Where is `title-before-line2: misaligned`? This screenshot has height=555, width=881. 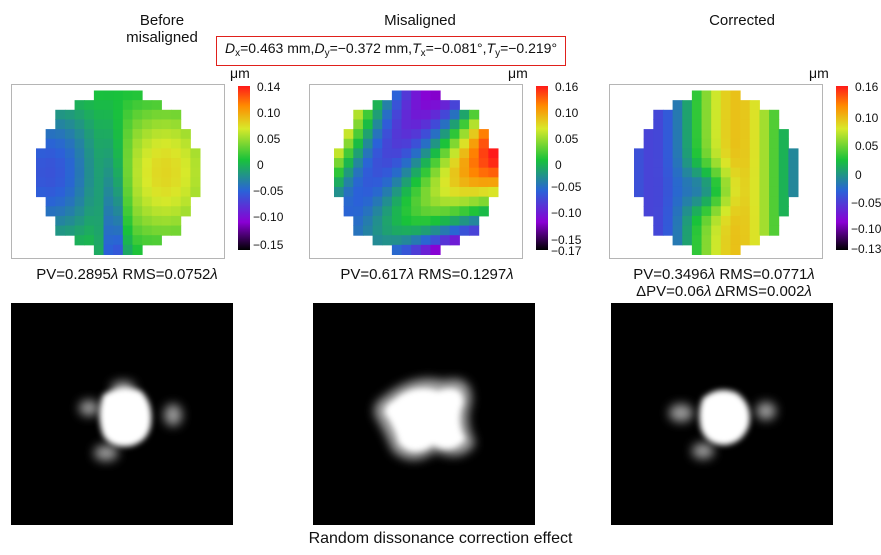 title-before-line2: misaligned is located at coordinates (162, 37).